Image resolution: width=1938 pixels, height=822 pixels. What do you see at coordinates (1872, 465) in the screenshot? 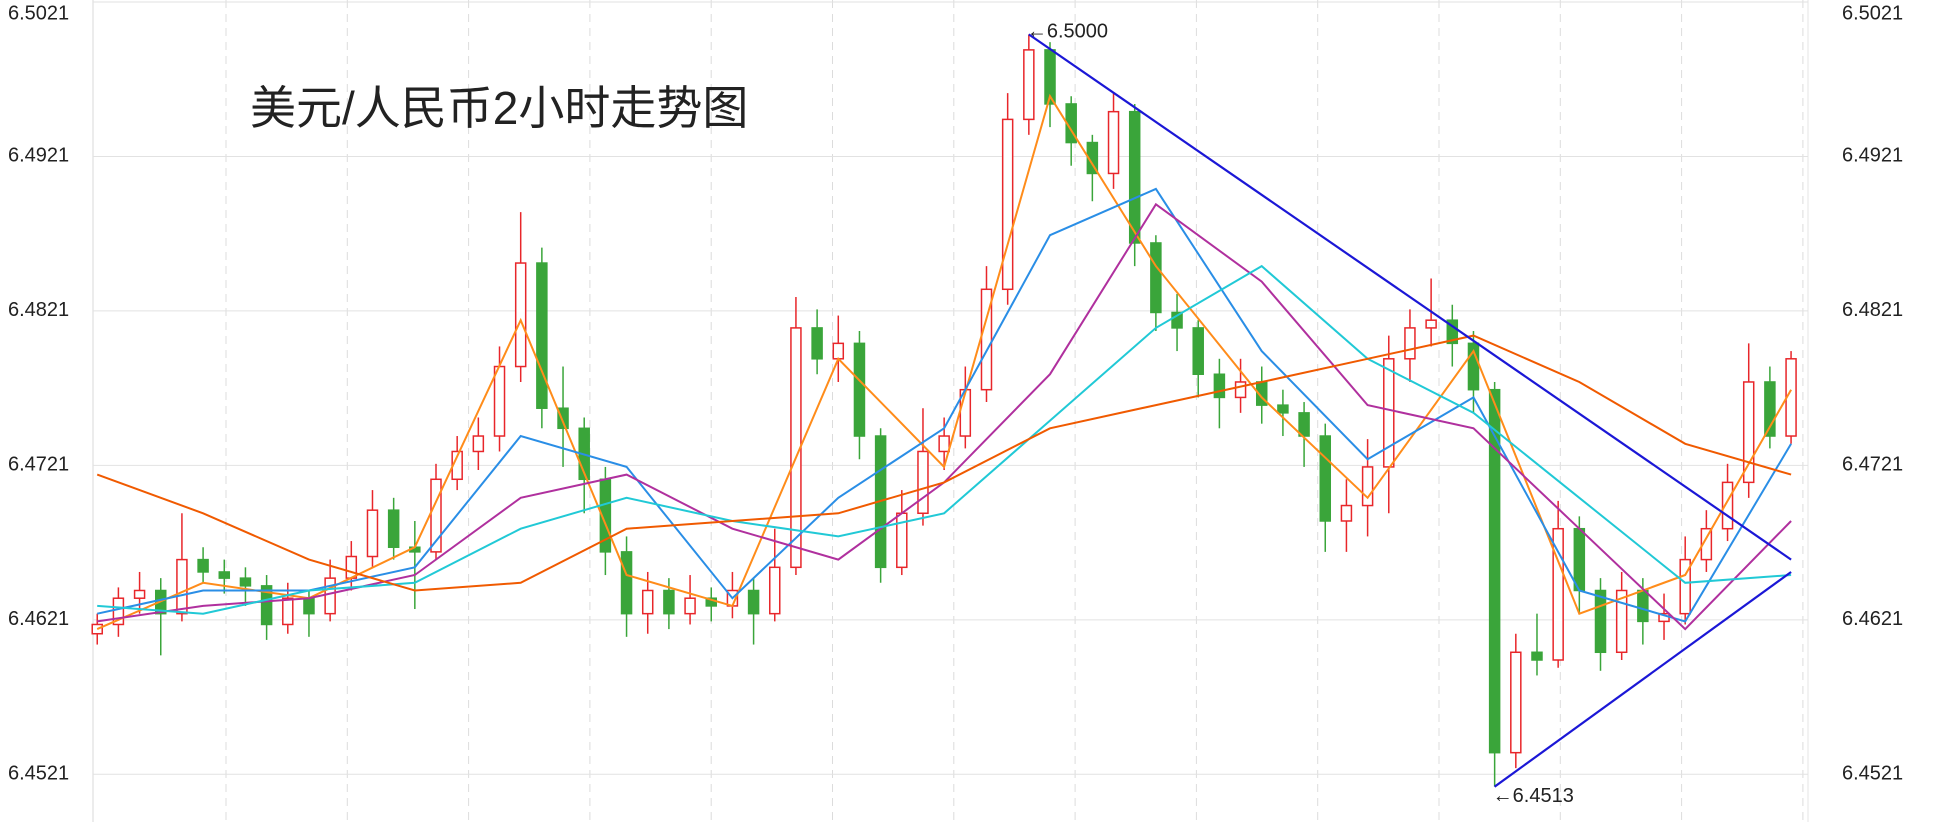
I see `y-tick-label-right: 6.4721` at bounding box center [1872, 465].